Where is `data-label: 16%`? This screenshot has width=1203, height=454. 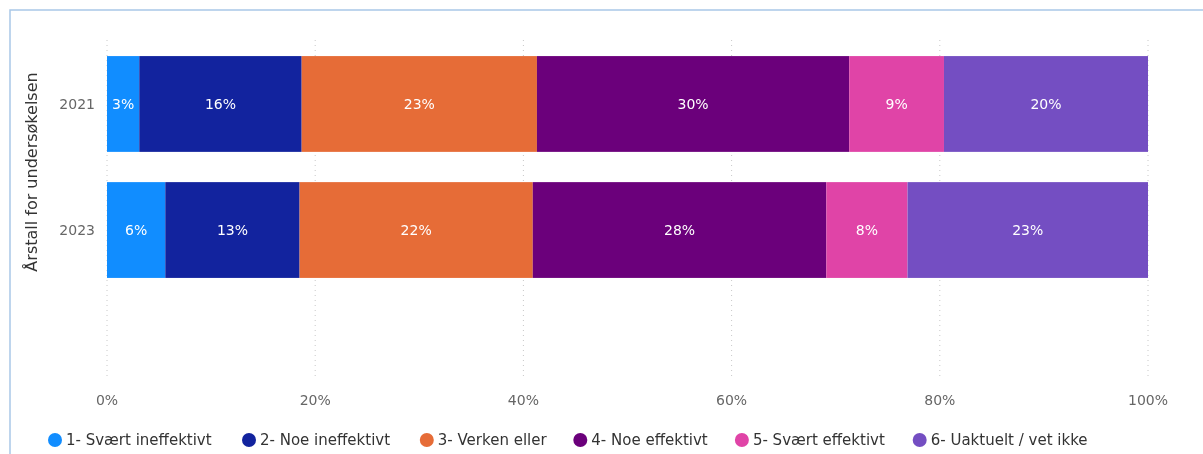 data-label: 16% is located at coordinates (220, 103).